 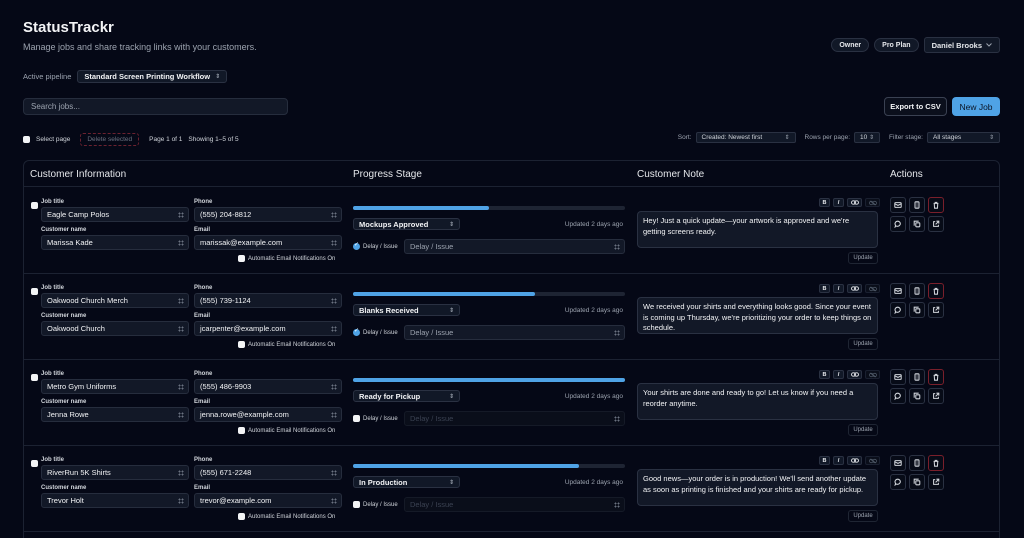 I want to click on export-csv-button: Export to CSV, so click(x=915, y=106).